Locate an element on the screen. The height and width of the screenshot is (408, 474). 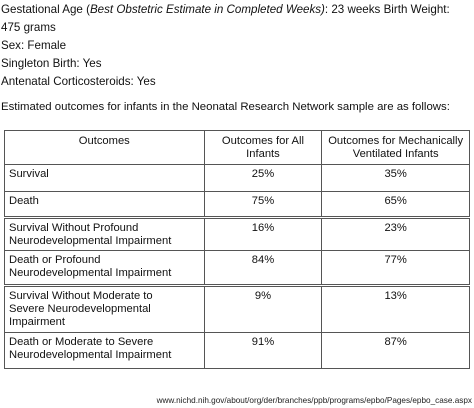
all-infants-value: 16% is located at coordinates (263, 233).